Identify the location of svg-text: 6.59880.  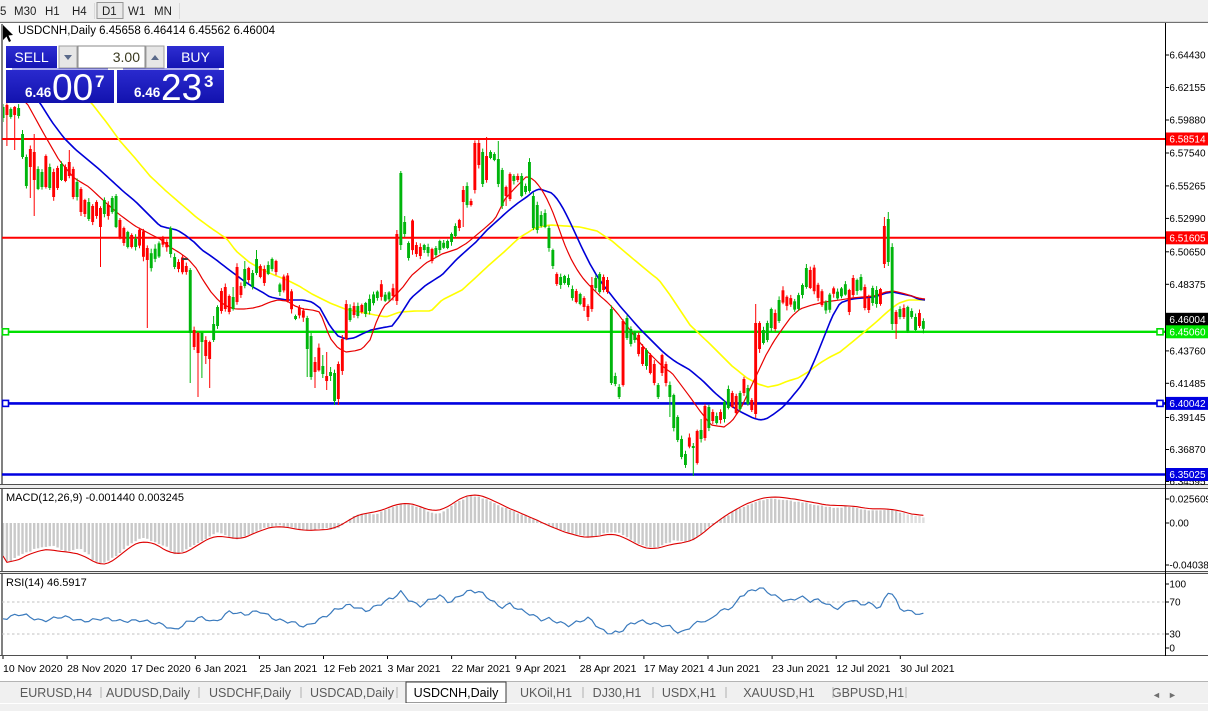
(1187, 121).